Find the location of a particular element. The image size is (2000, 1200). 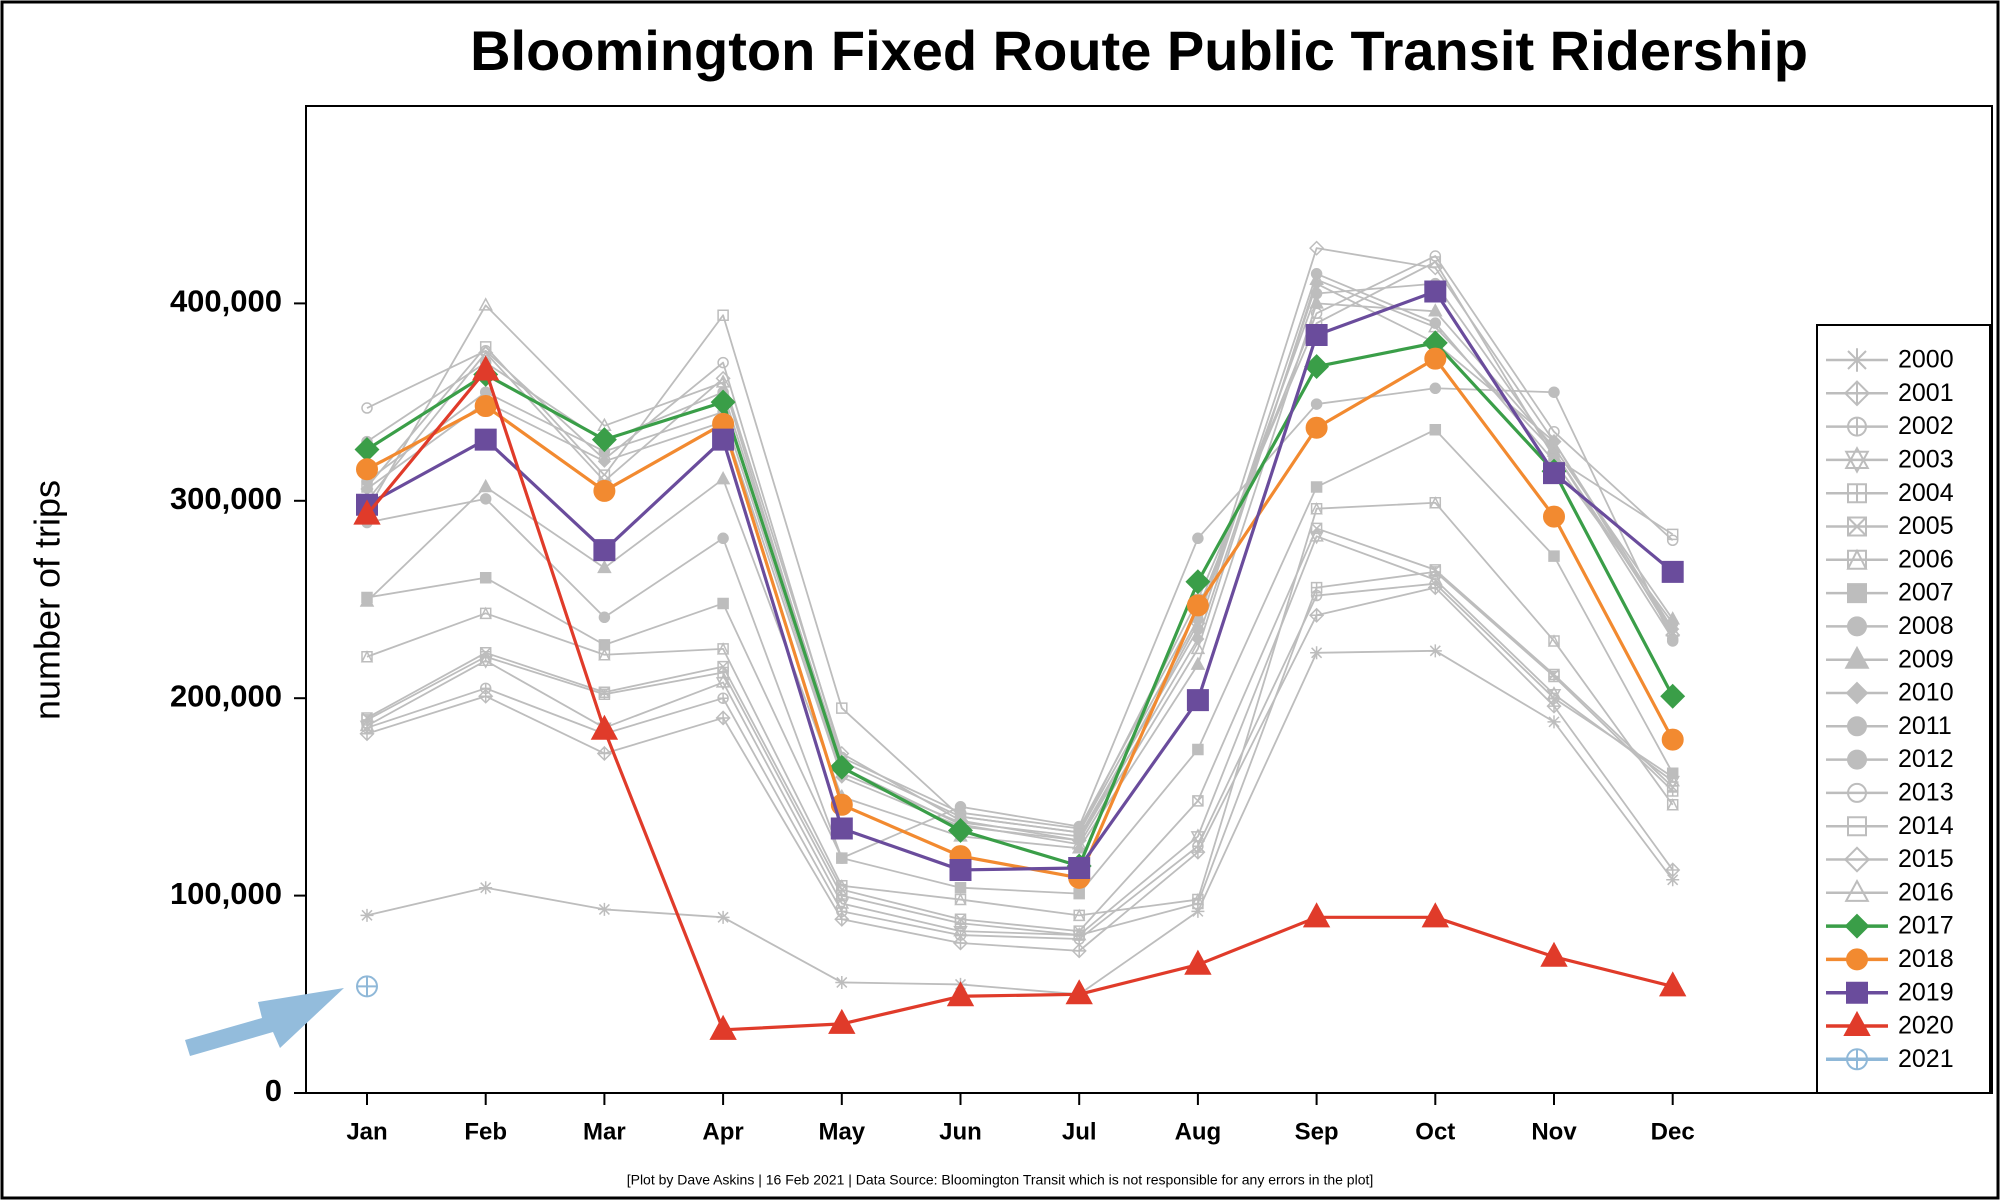

x-tick-label: Oct is located at coordinates (1435, 1131).